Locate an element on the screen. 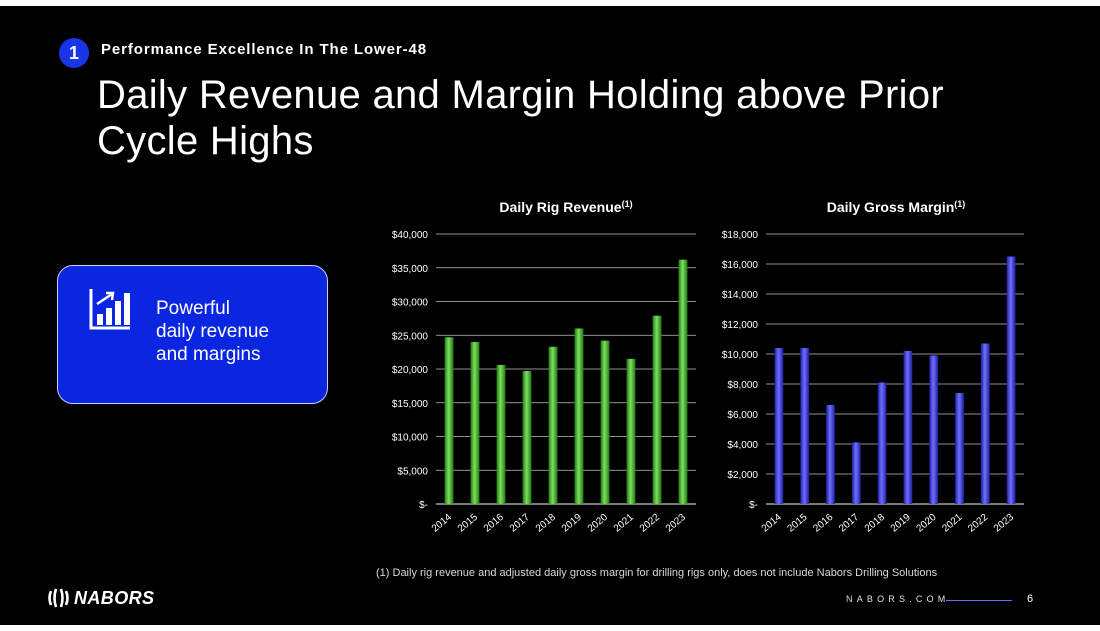  y-tick-label: $30,000 is located at coordinates (410, 303).